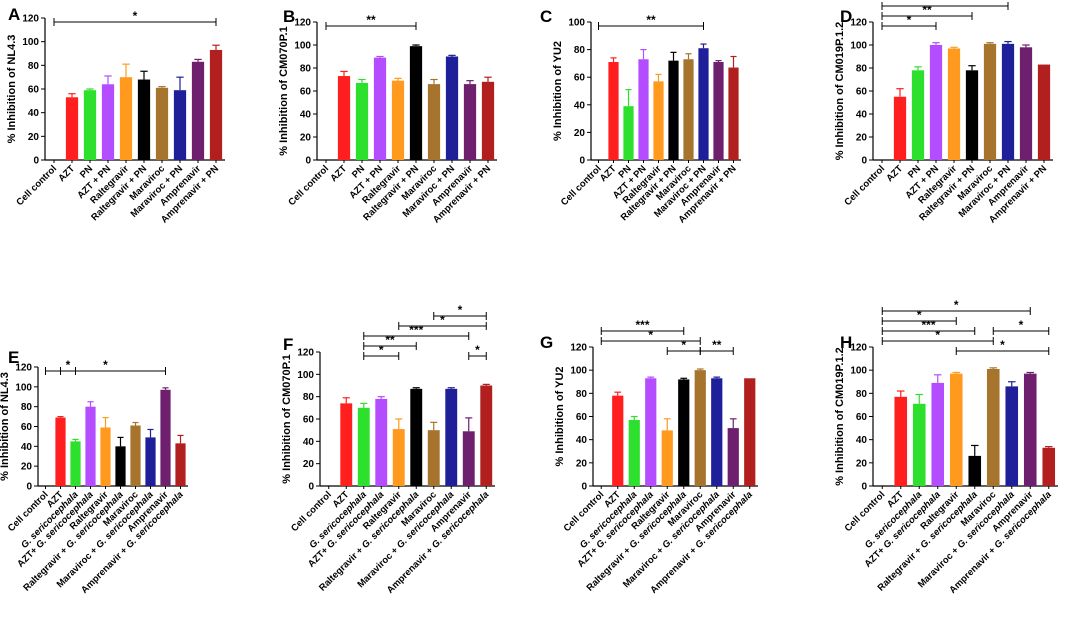 Image resolution: width=1065 pixels, height=618 pixels. What do you see at coordinates (289, 16) in the screenshot?
I see `panel-letter: B` at bounding box center [289, 16].